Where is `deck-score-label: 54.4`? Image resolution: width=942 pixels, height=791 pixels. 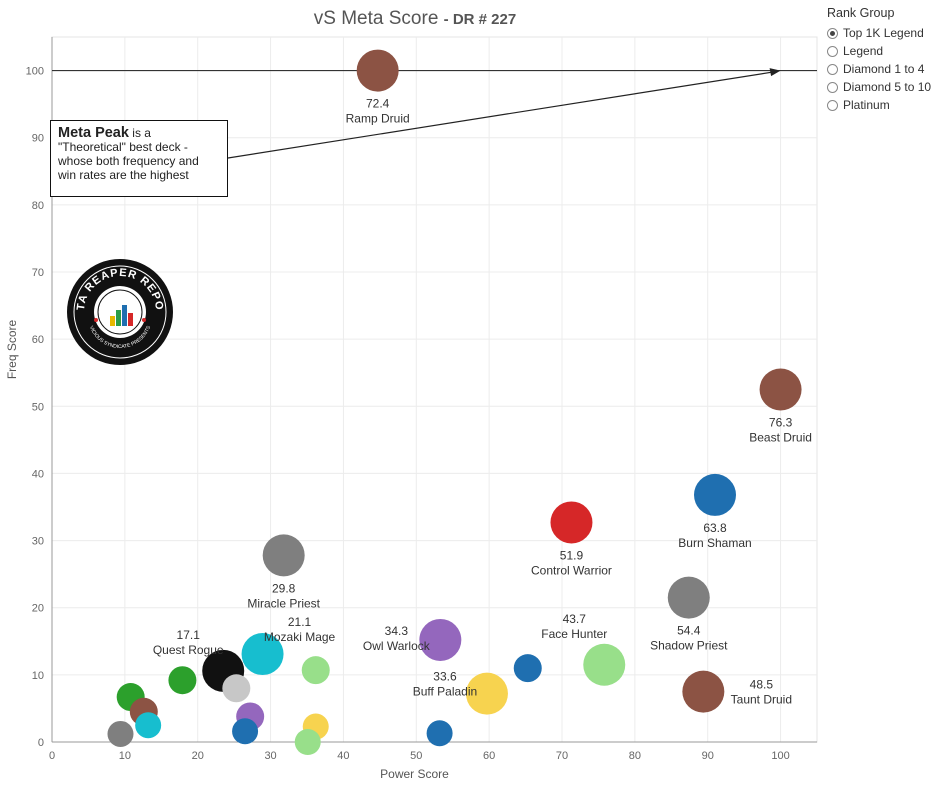
deck-score-label: 54.4 is located at coordinates (689, 631).